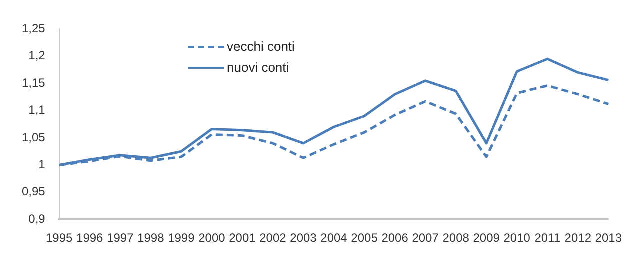 This screenshot has height=266, width=642. I want to click on x-tick-label: 1995, so click(60, 238).